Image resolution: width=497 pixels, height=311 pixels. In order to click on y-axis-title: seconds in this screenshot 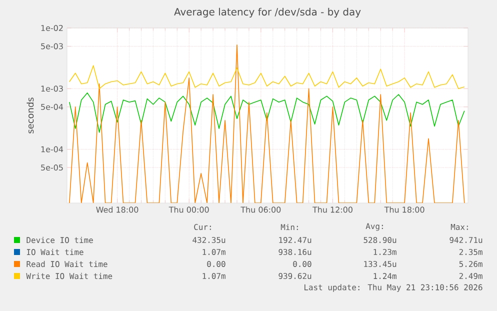, I will do `click(30, 116)`.